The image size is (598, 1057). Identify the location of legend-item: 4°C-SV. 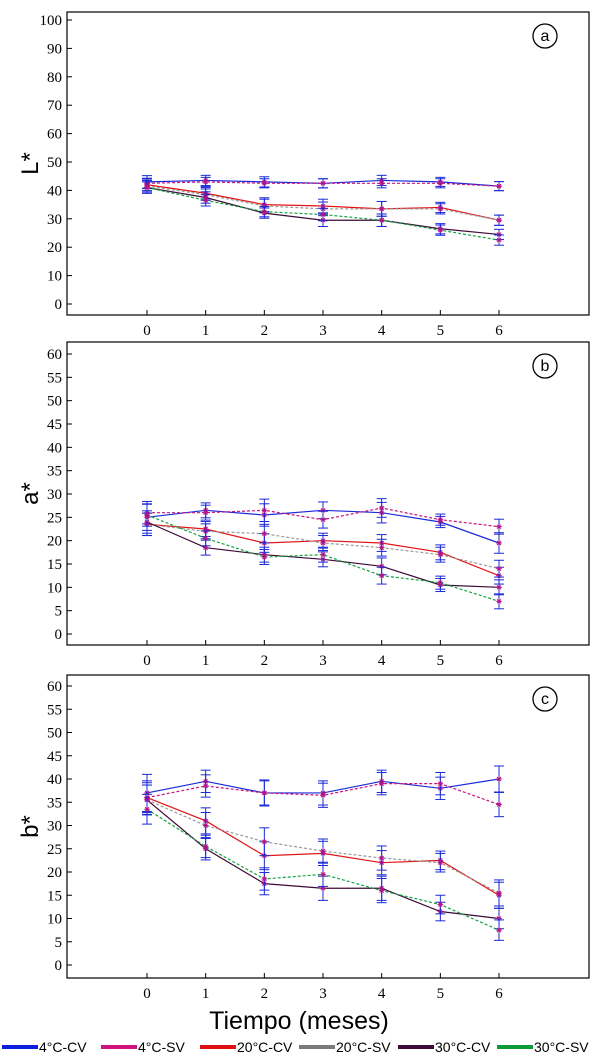
(143, 1047).